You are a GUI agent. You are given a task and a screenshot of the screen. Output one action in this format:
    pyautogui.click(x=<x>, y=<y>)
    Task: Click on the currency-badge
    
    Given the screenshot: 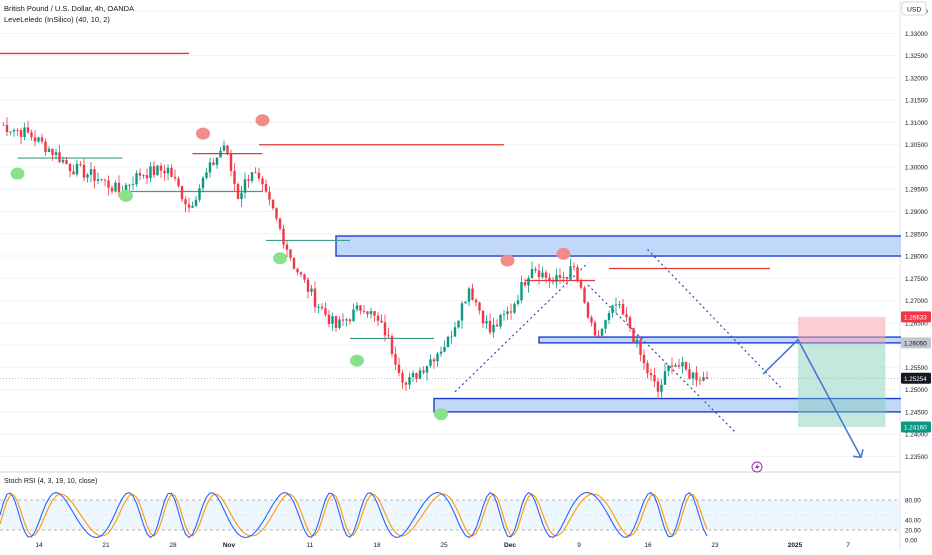 What is the action you would take?
    pyautogui.click(x=914, y=8)
    